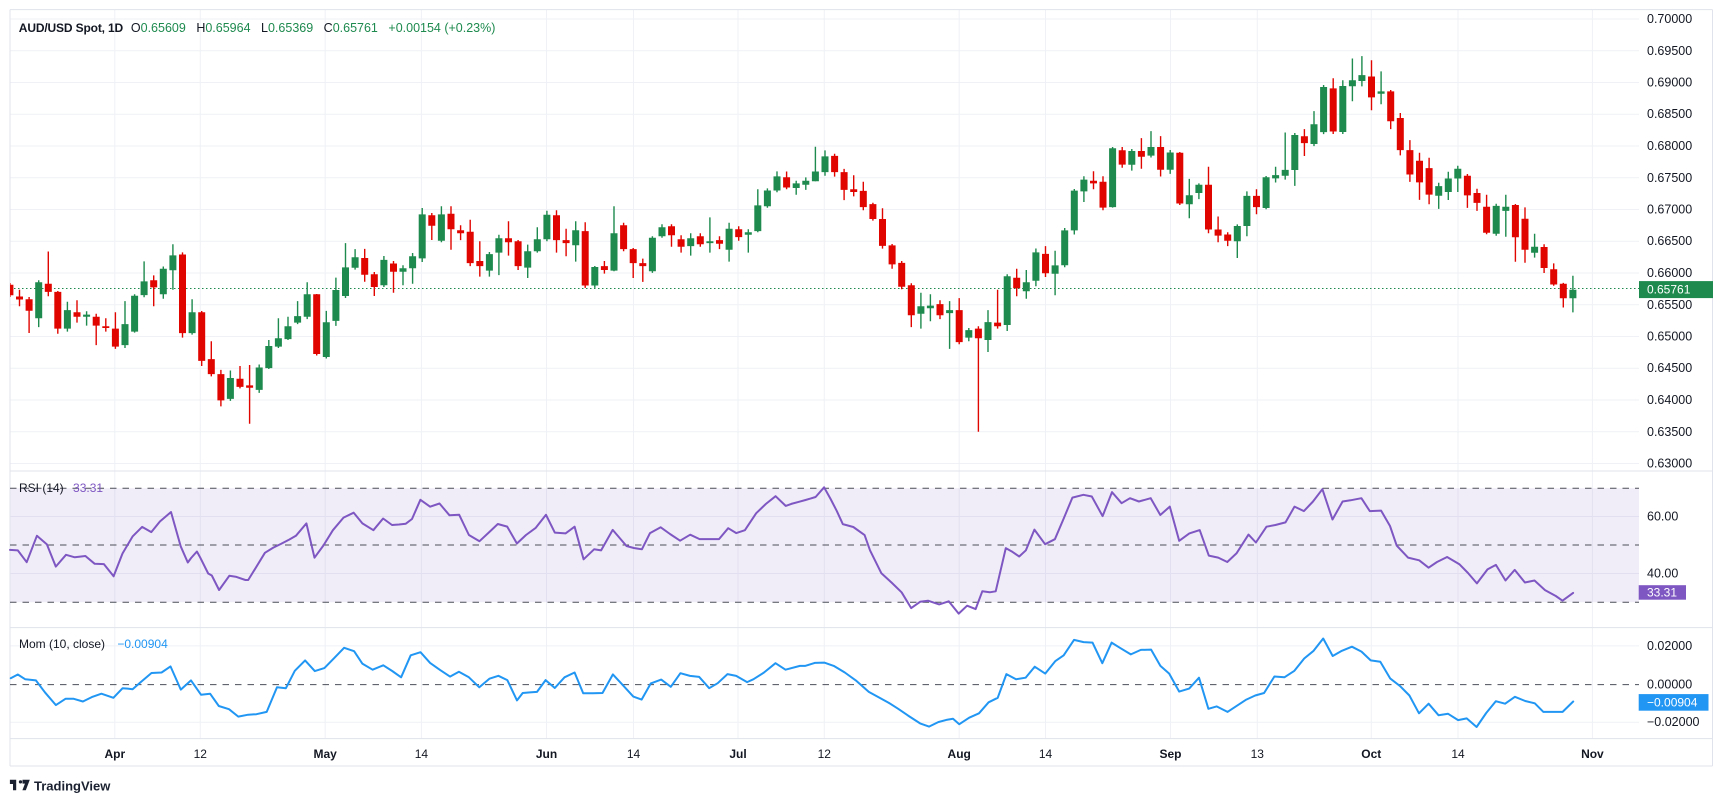 The height and width of the screenshot is (808, 1723). I want to click on svg-text: 0.65500, so click(1669, 305).